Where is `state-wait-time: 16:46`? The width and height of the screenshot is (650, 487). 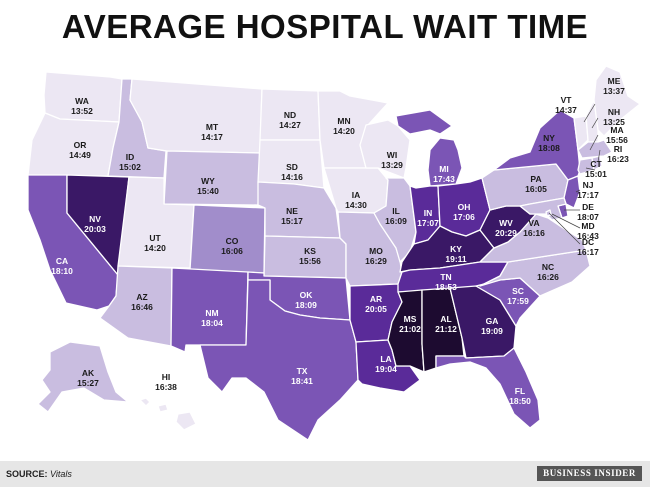
state-wait-time: 16:46 is located at coordinates (142, 307).